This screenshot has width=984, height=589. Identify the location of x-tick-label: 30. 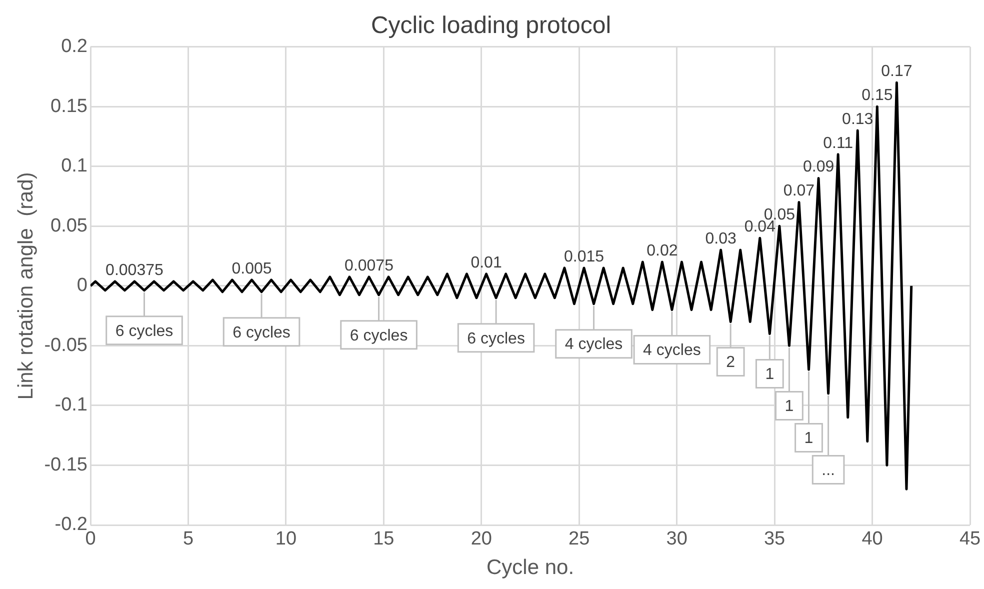
(677, 539).